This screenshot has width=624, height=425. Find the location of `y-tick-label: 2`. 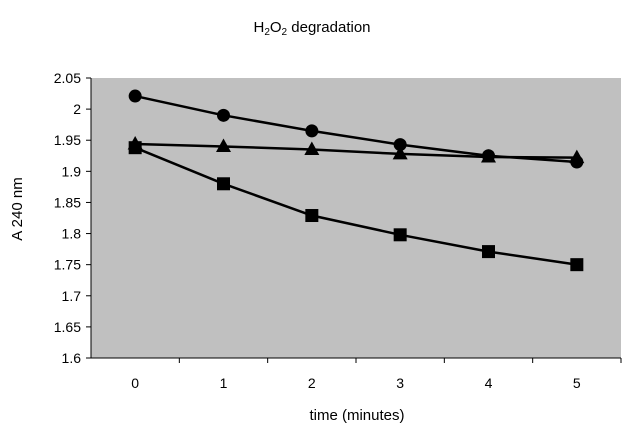

y-tick-label: 2 is located at coordinates (77, 109).